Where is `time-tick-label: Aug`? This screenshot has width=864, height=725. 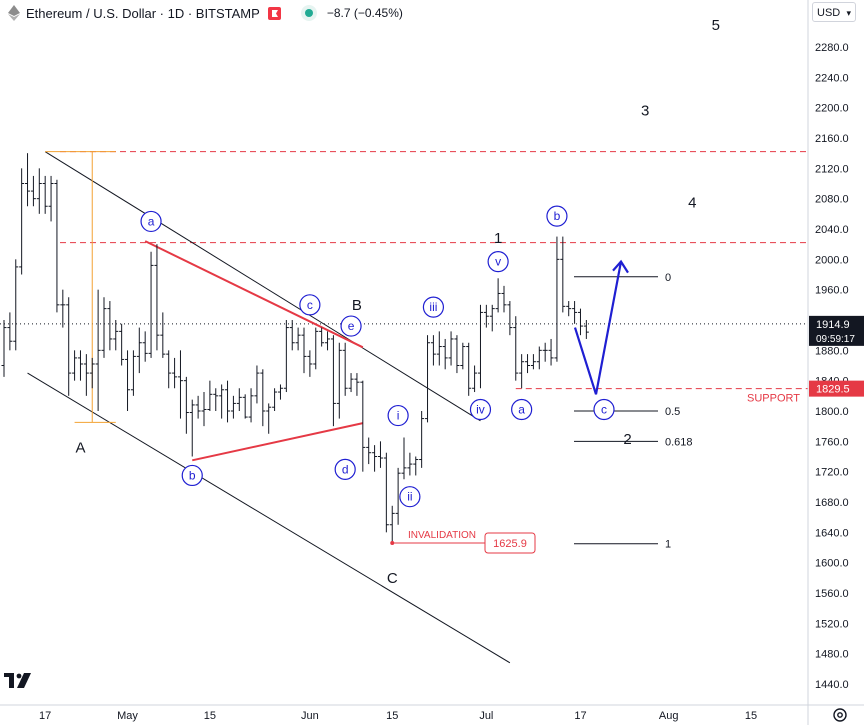 time-tick-label: Aug is located at coordinates (669, 716).